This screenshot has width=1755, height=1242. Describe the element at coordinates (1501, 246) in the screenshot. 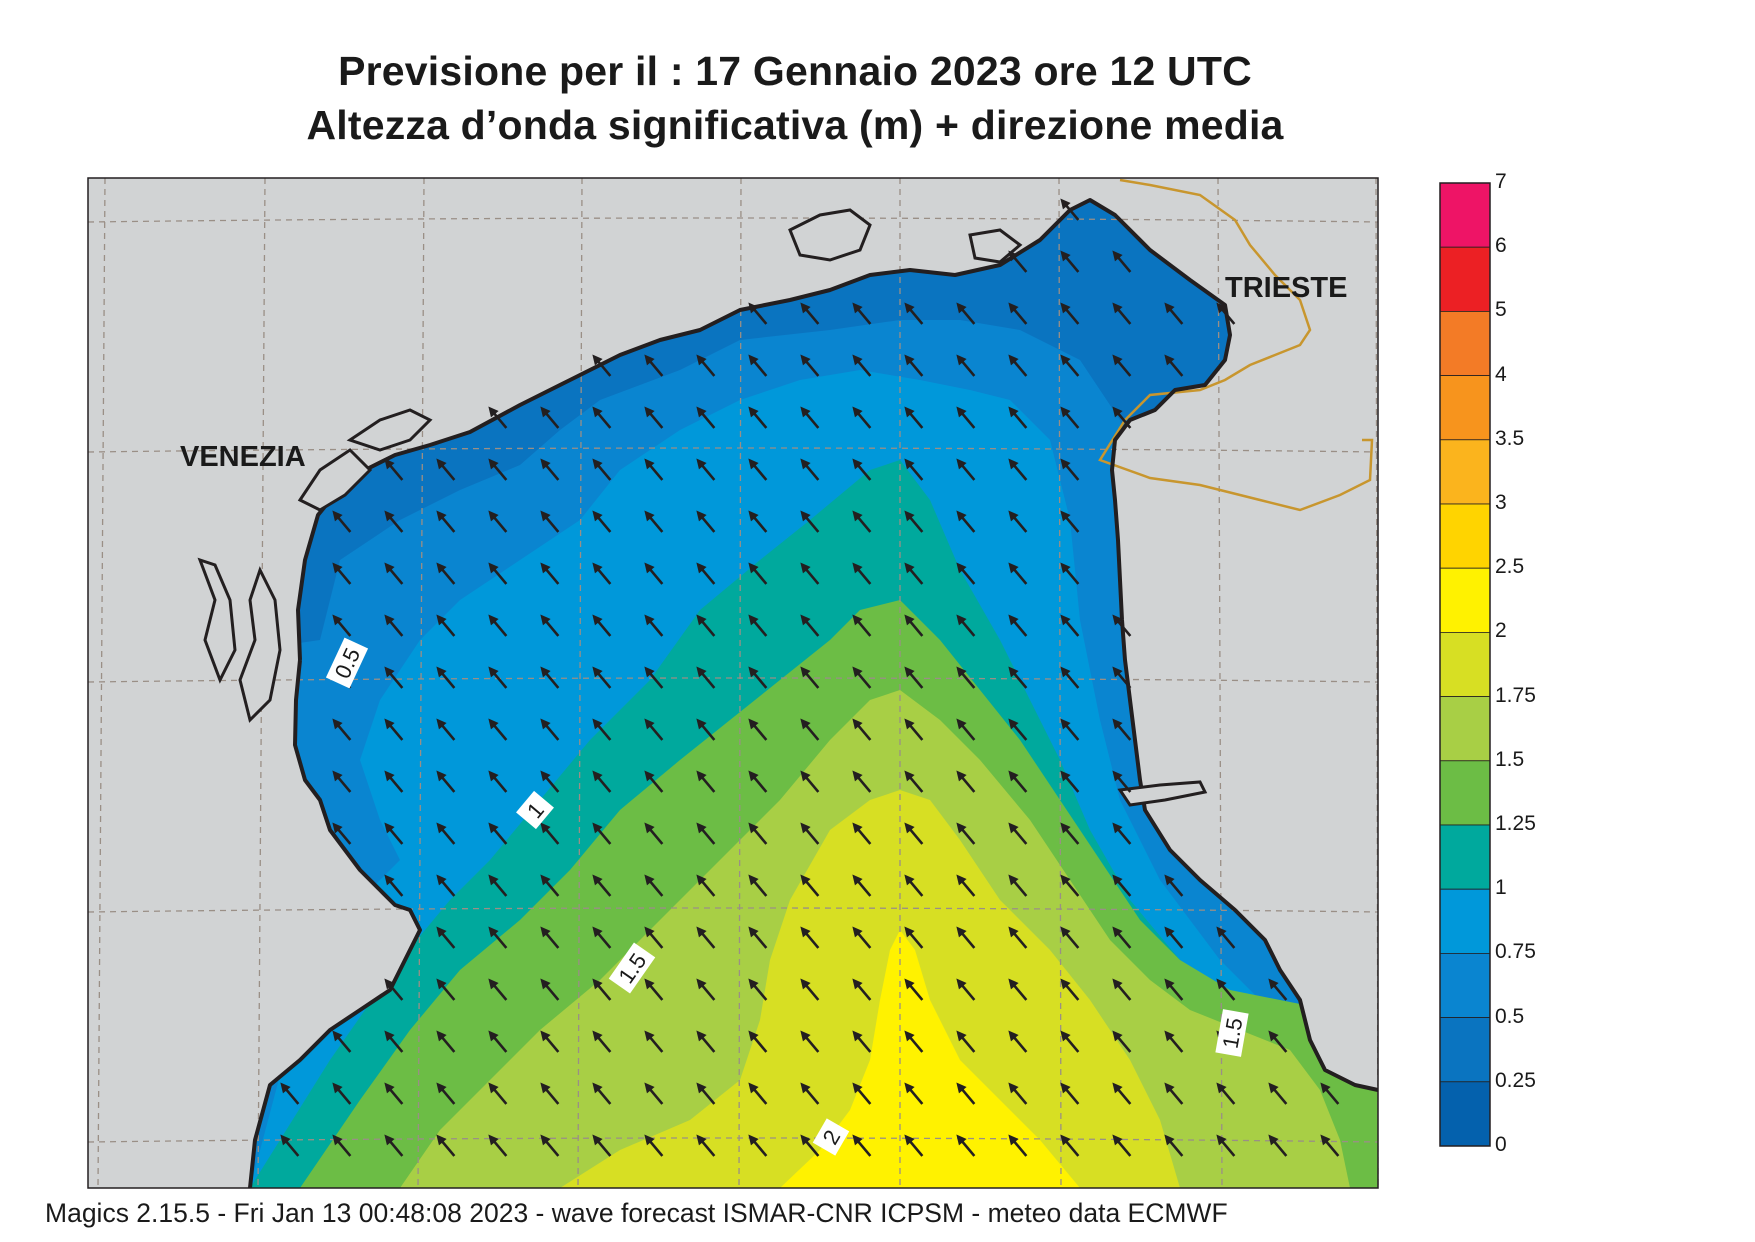

I see `legend-label: 6` at that location.